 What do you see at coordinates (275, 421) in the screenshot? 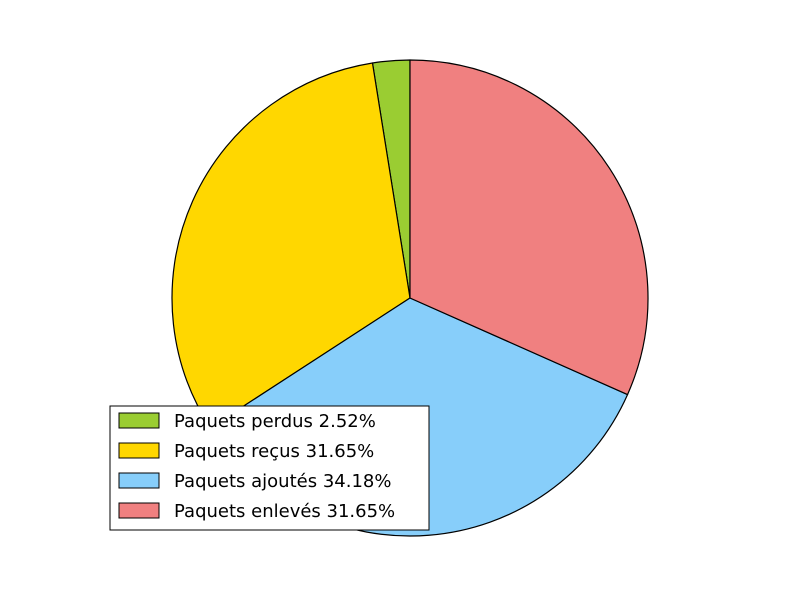
I see `legend-label-0: Paquets perdus 2.52%` at bounding box center [275, 421].